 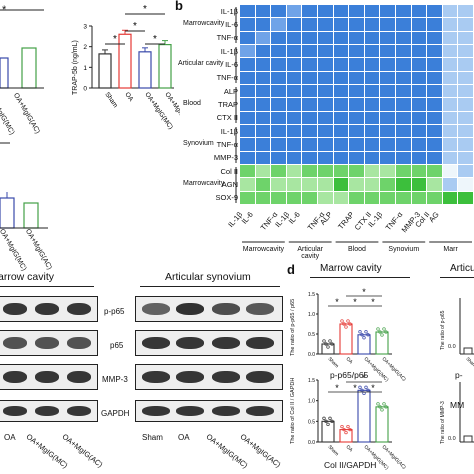 What do you see at coordinates (210, 286) in the screenshot?
I see `wb-right-title-line` at bounding box center [210, 286].